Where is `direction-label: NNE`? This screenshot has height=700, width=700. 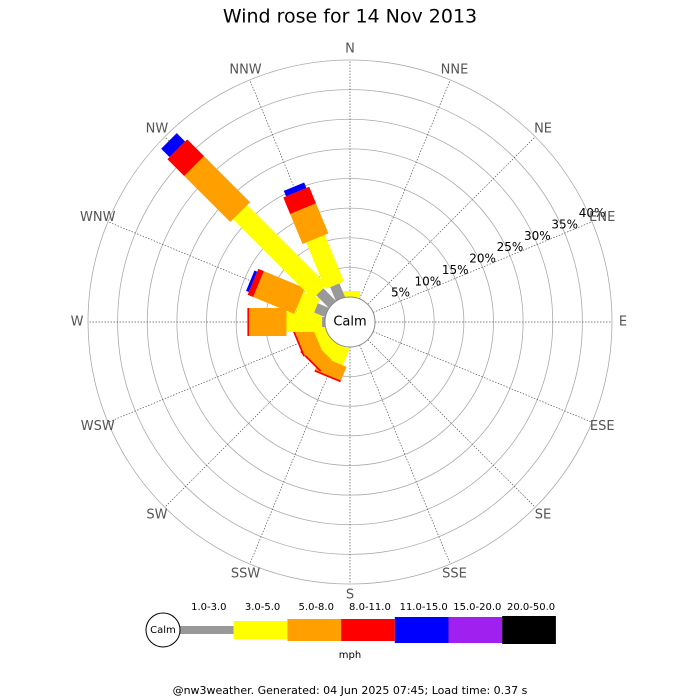
direction-label: NNE is located at coordinates (455, 69).